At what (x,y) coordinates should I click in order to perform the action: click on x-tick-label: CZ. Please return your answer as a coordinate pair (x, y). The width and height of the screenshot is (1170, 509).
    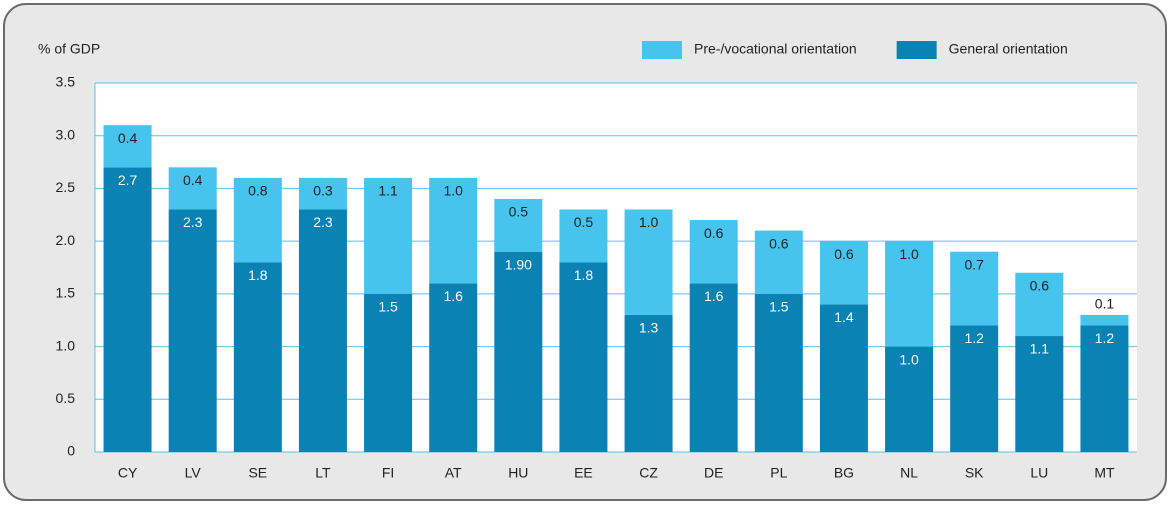
    Looking at the image, I should click on (648, 473).